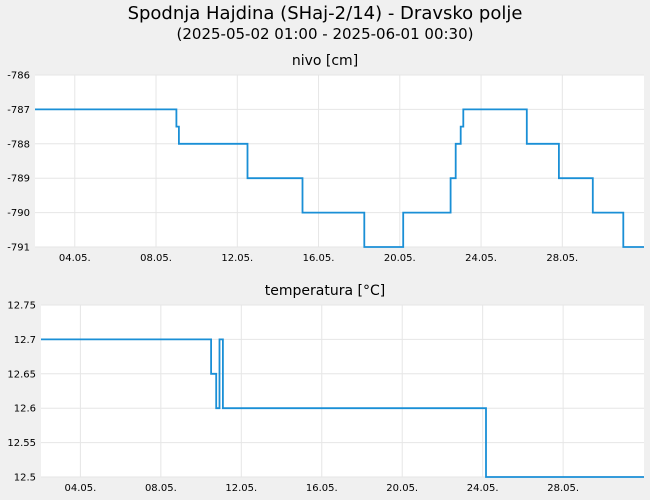  Describe the element at coordinates (18, 144) in the screenshot. I see `y-tick-label: -788` at that location.